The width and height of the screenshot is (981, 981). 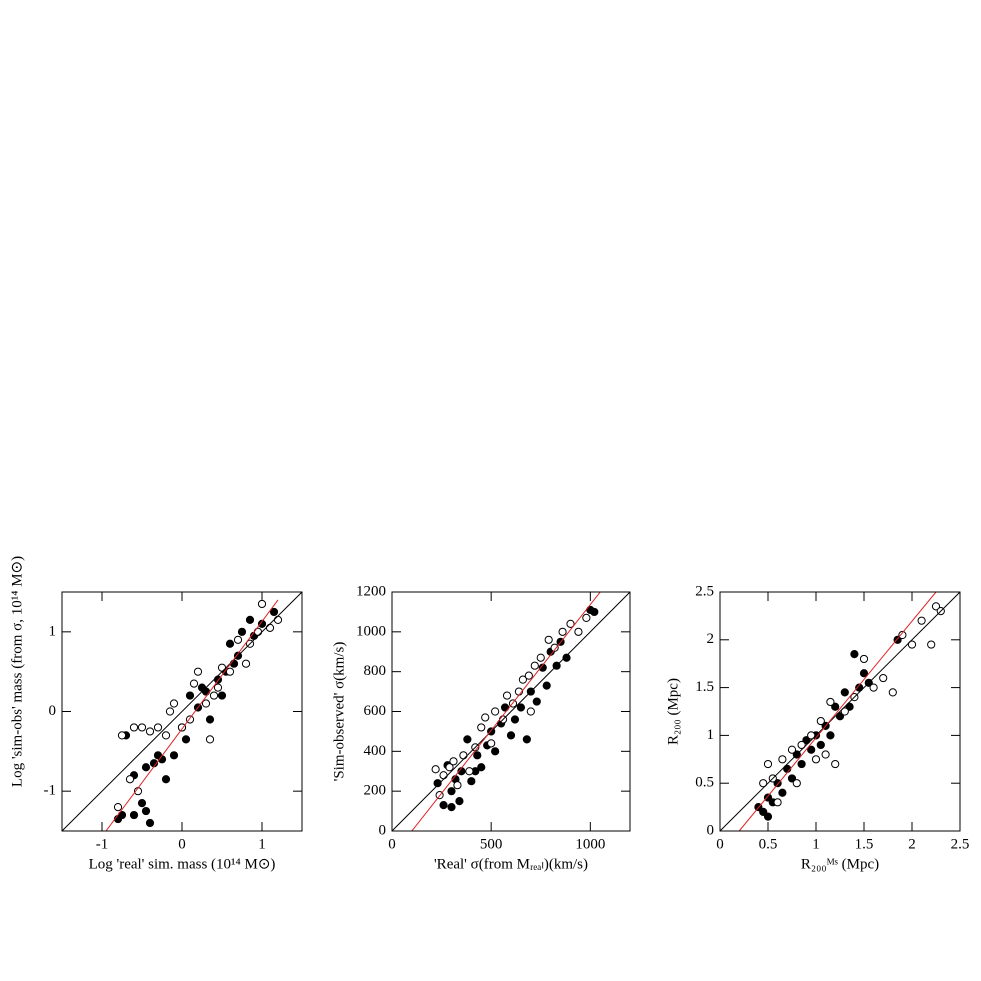 I want to click on x-tick-label: 0.5, so click(x=768, y=844).